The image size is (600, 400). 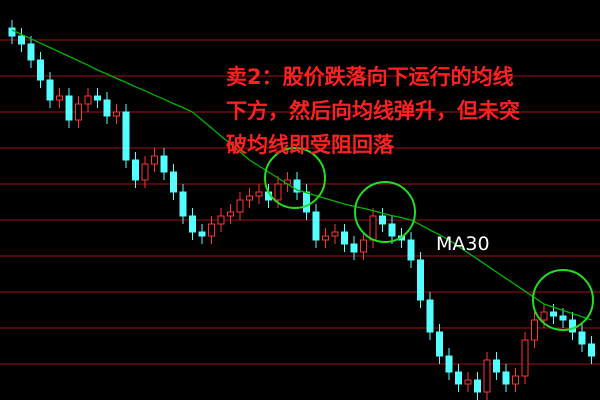 I want to click on annotation-line: 下方，然后向均线弹升，但未突, so click(x=373, y=111).